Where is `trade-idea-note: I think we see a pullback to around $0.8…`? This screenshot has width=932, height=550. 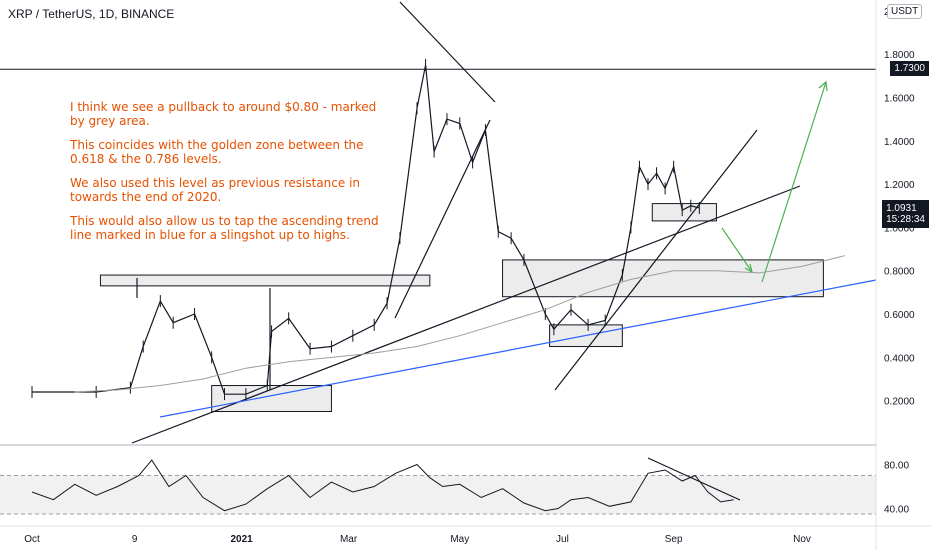
trade-idea-note: I think we see a pullback to around $0.8… is located at coordinates (230, 176).